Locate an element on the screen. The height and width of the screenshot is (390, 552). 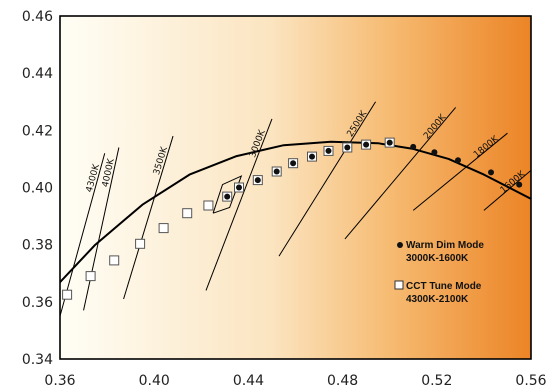
legend-label-warm-dim: Warm Dim Mode is located at coordinates (445, 245).